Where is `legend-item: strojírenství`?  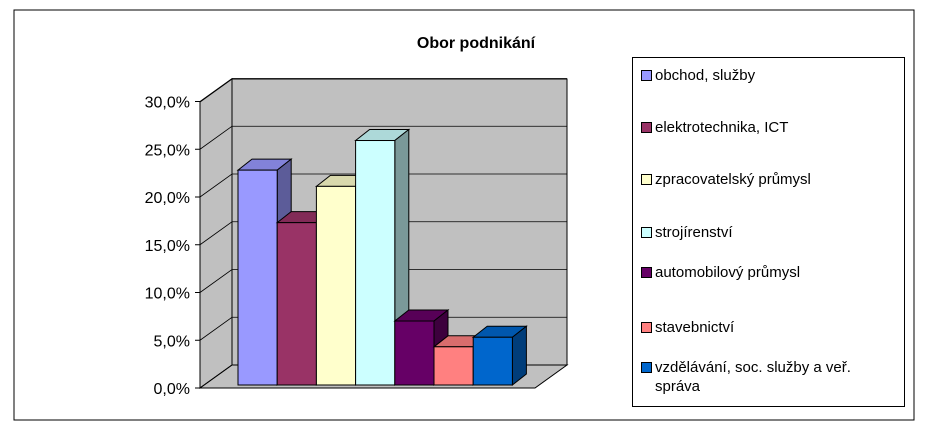
legend-item: strojírenství is located at coordinates (766, 232).